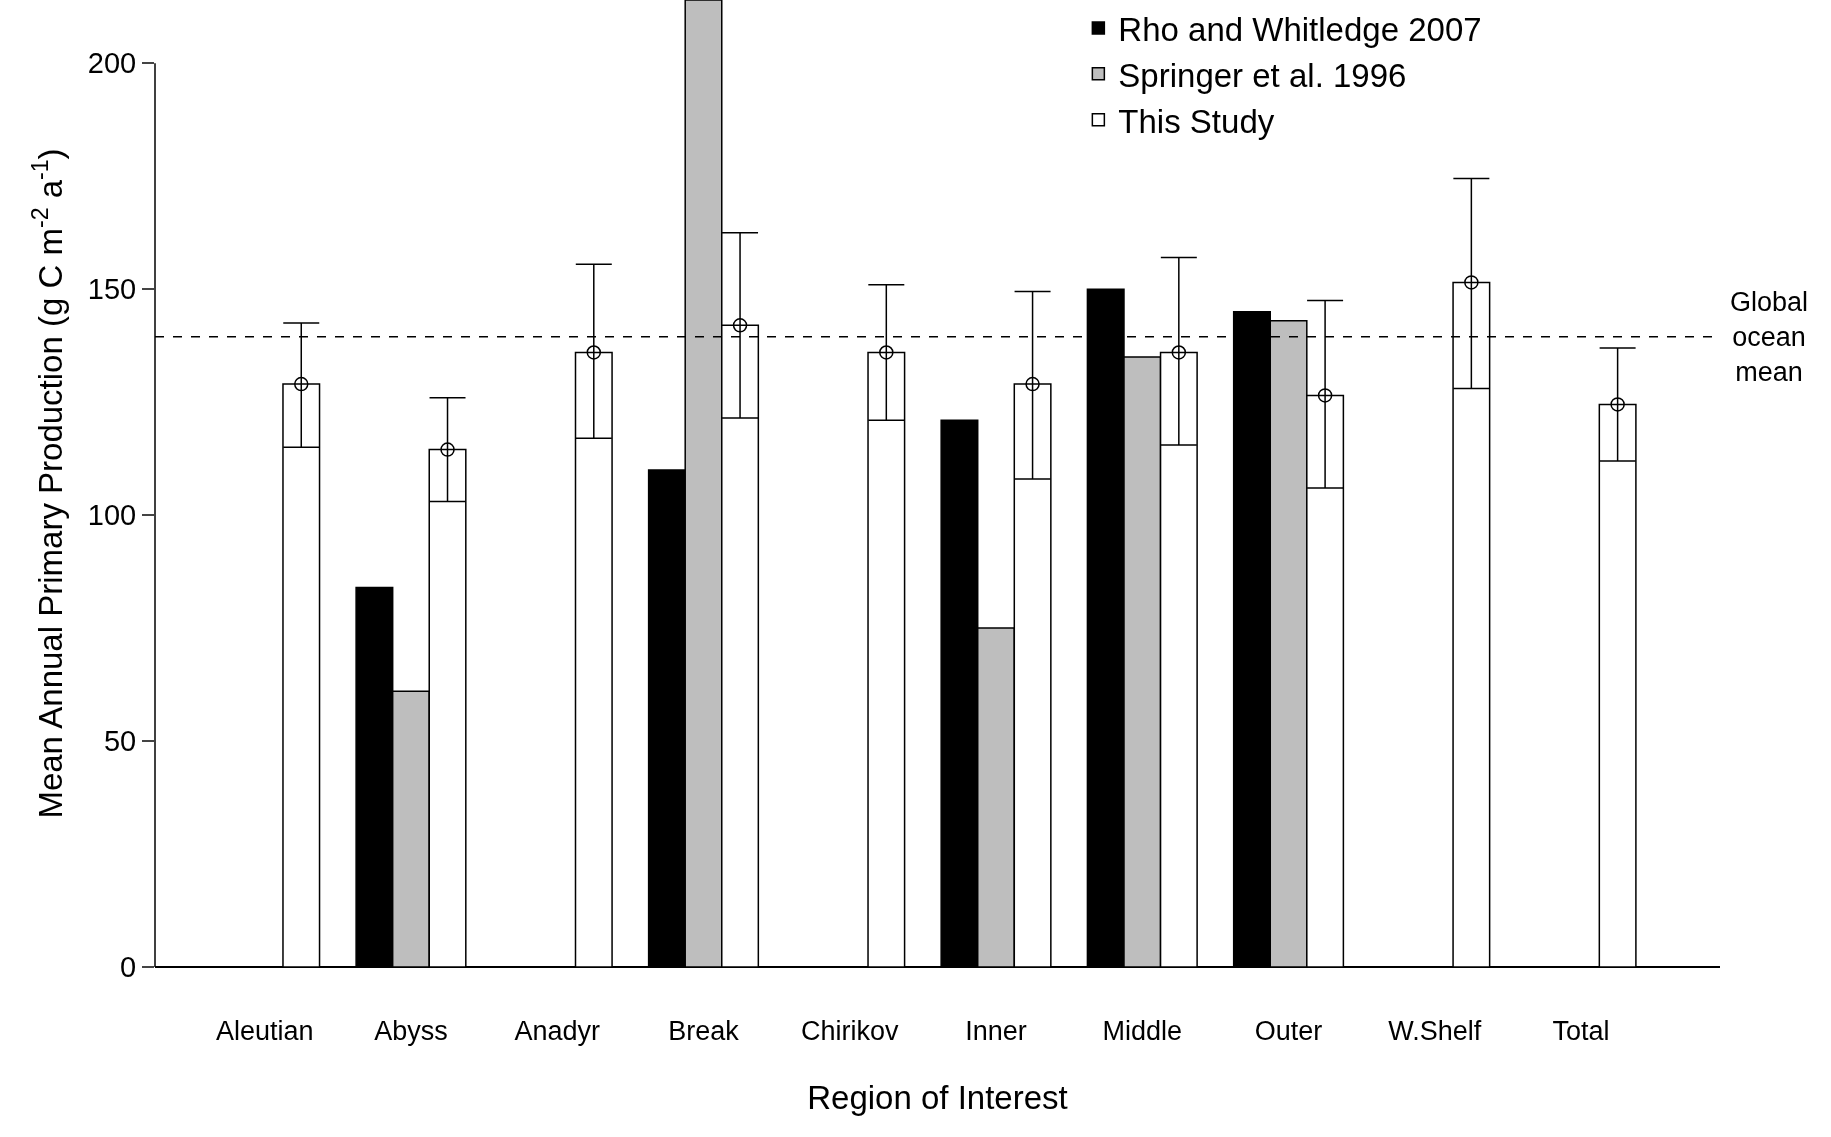 Image resolution: width=1831 pixels, height=1137 pixels. What do you see at coordinates (120, 741) in the screenshot?
I see `y-tick-label: 50` at bounding box center [120, 741].